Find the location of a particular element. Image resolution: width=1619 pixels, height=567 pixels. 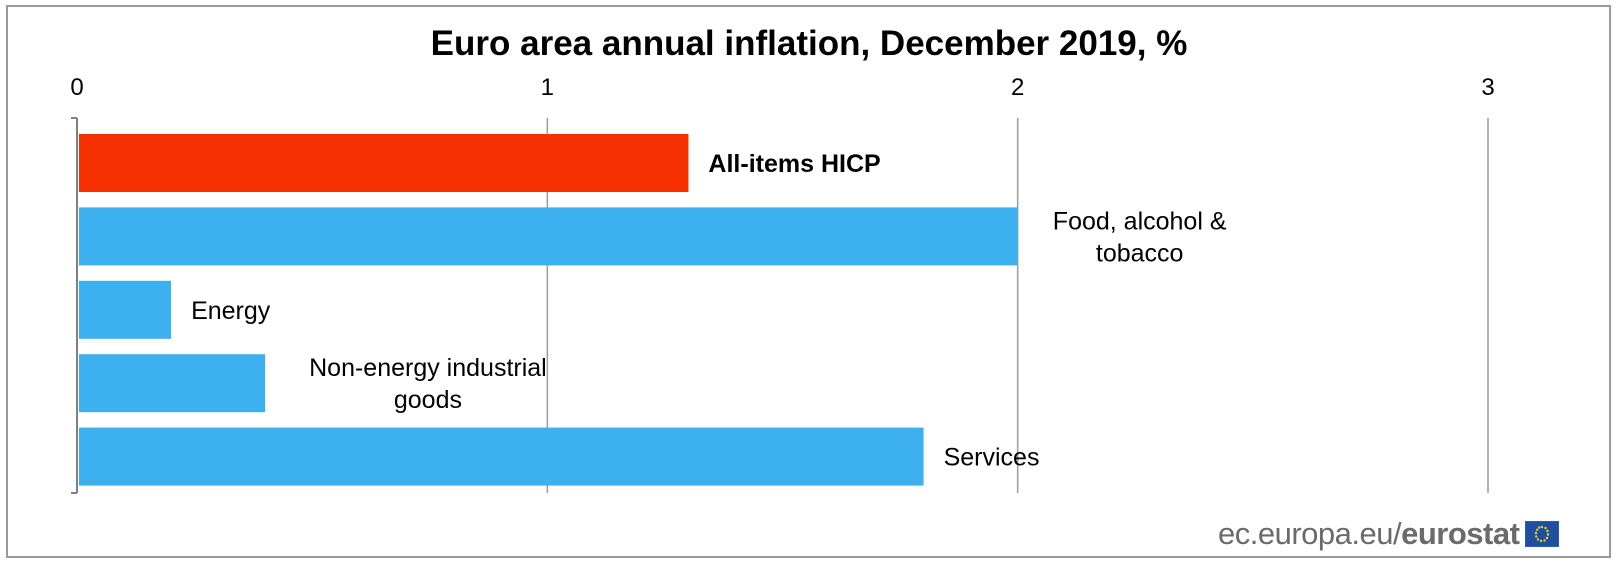

credit-site: ec.europa.eu/ is located at coordinates (1310, 533).